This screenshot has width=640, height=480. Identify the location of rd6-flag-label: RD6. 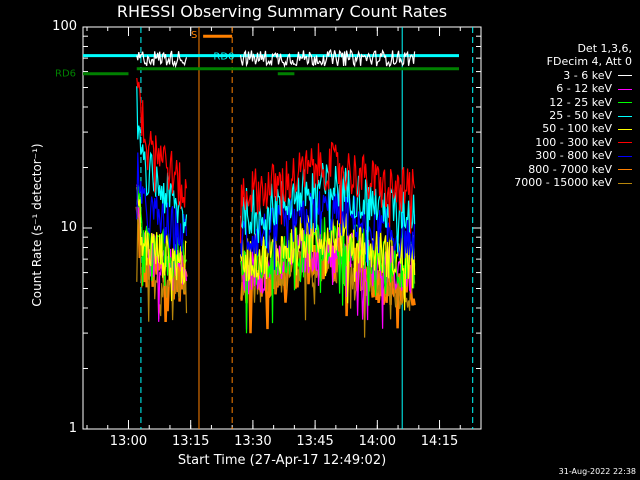
(65, 74).